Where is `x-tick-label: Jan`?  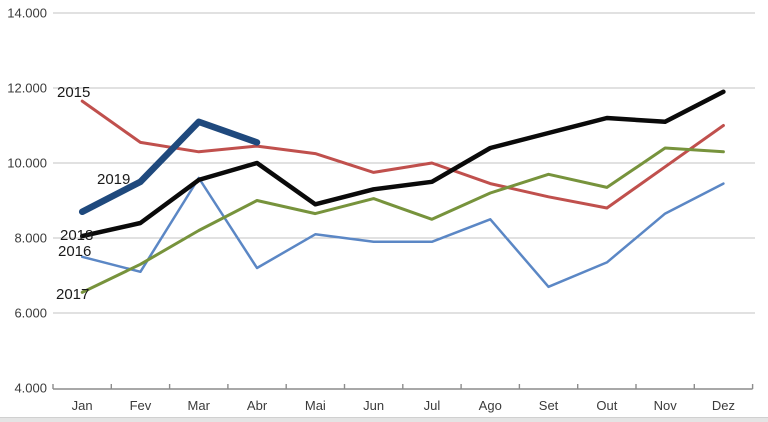
x-tick-label: Jan is located at coordinates (82, 405).